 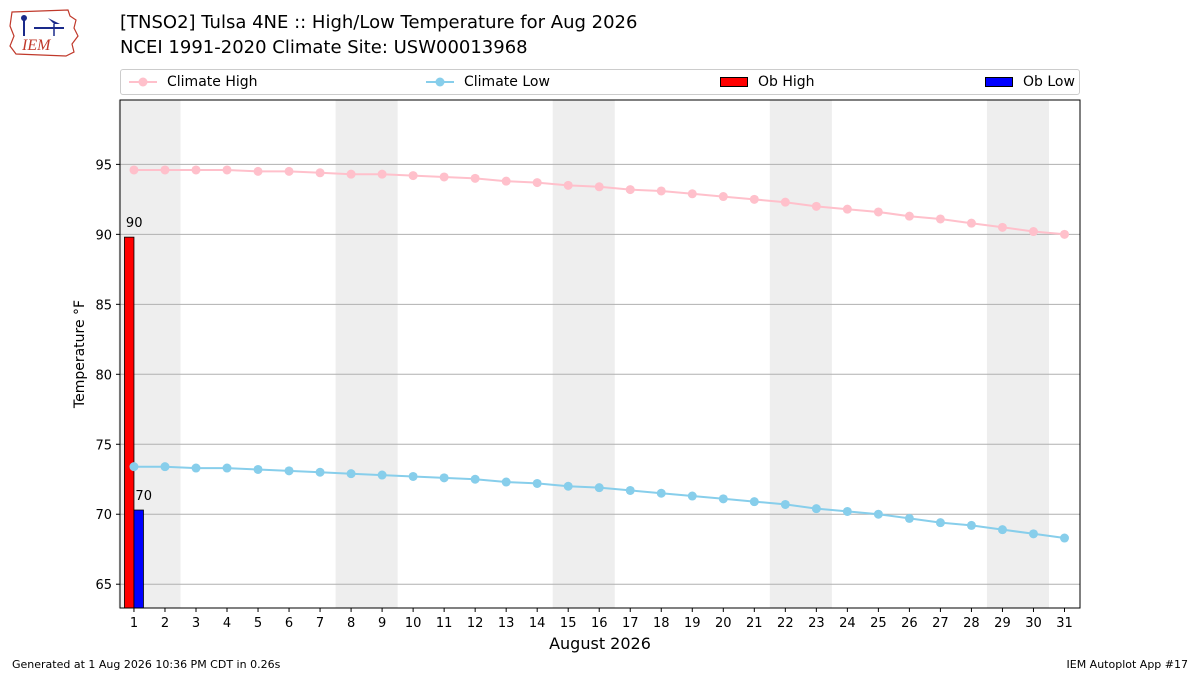 What do you see at coordinates (444, 623) in the screenshot?
I see `x-tick-label: 11` at bounding box center [444, 623].